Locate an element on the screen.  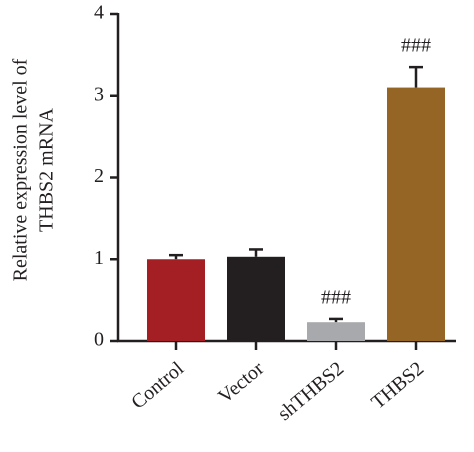
y-axis-label: Relative expression level of is located at coordinates (21, 169).